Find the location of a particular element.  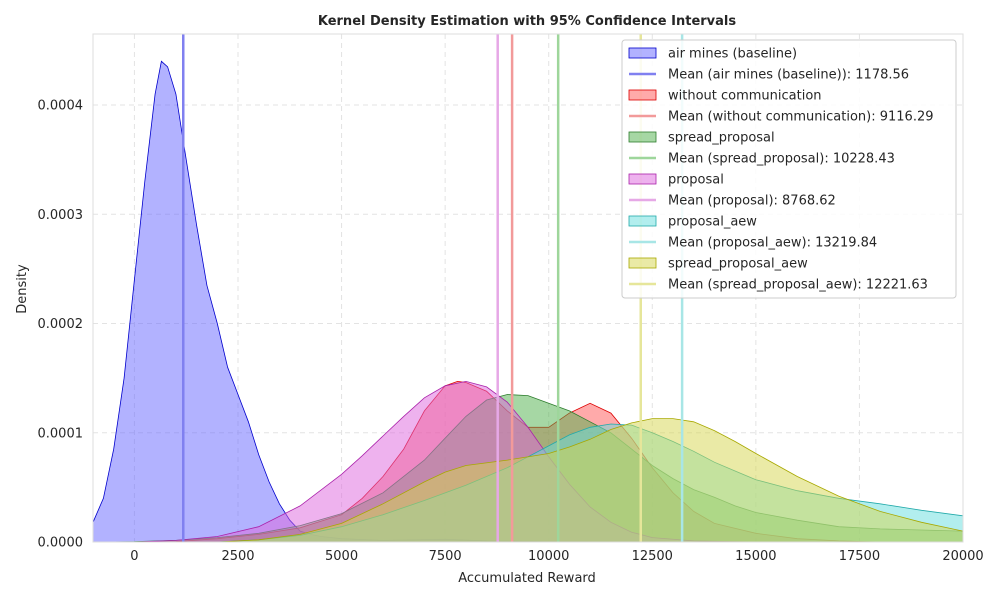

x-tick-labels: 0 2500 5000 7500 10000 12500 15000 17500 20000 is located at coordinates (556, 556).